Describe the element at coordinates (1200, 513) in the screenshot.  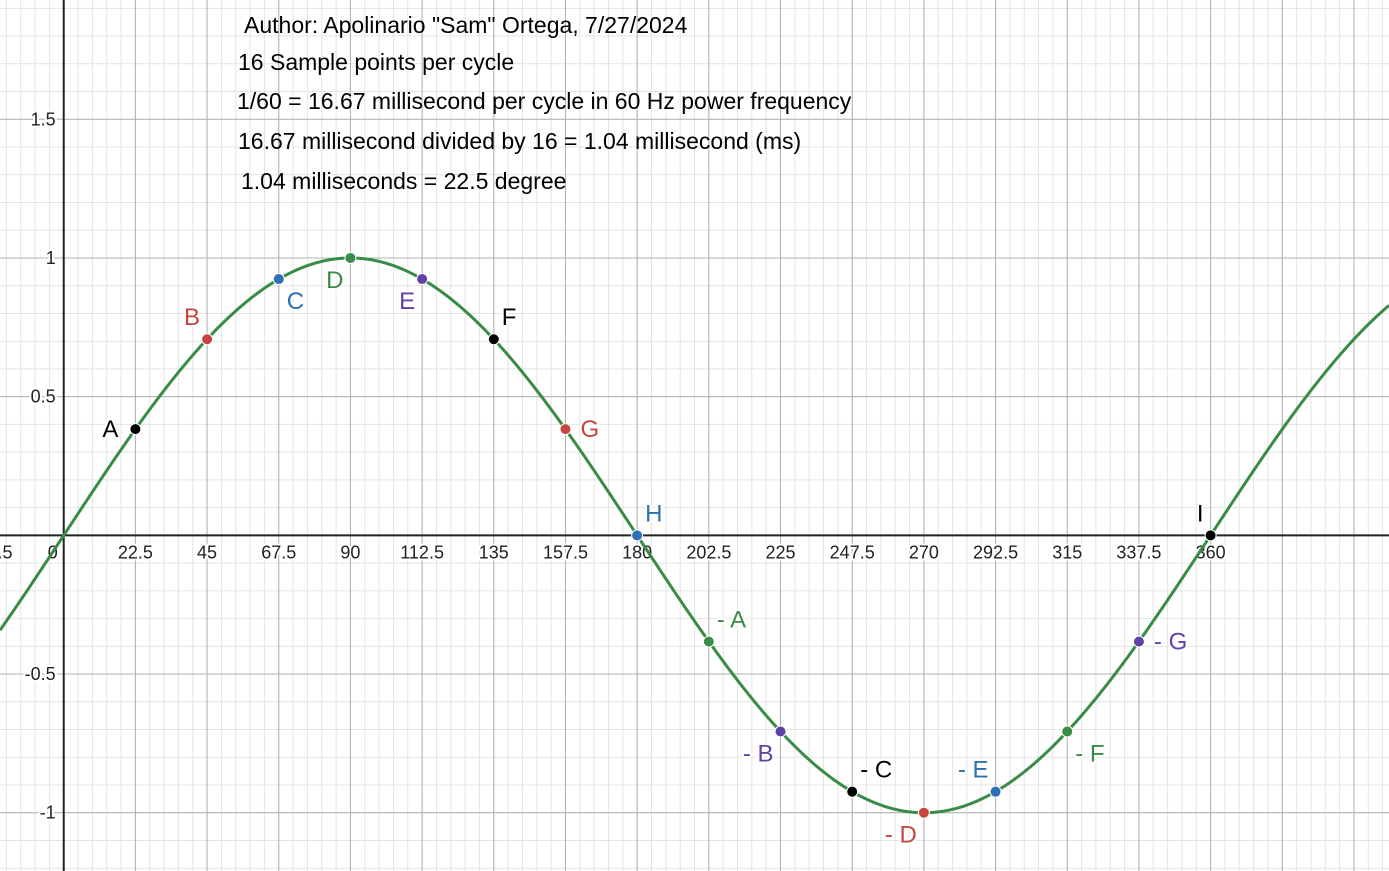
I see `sample-point-label: I` at that location.